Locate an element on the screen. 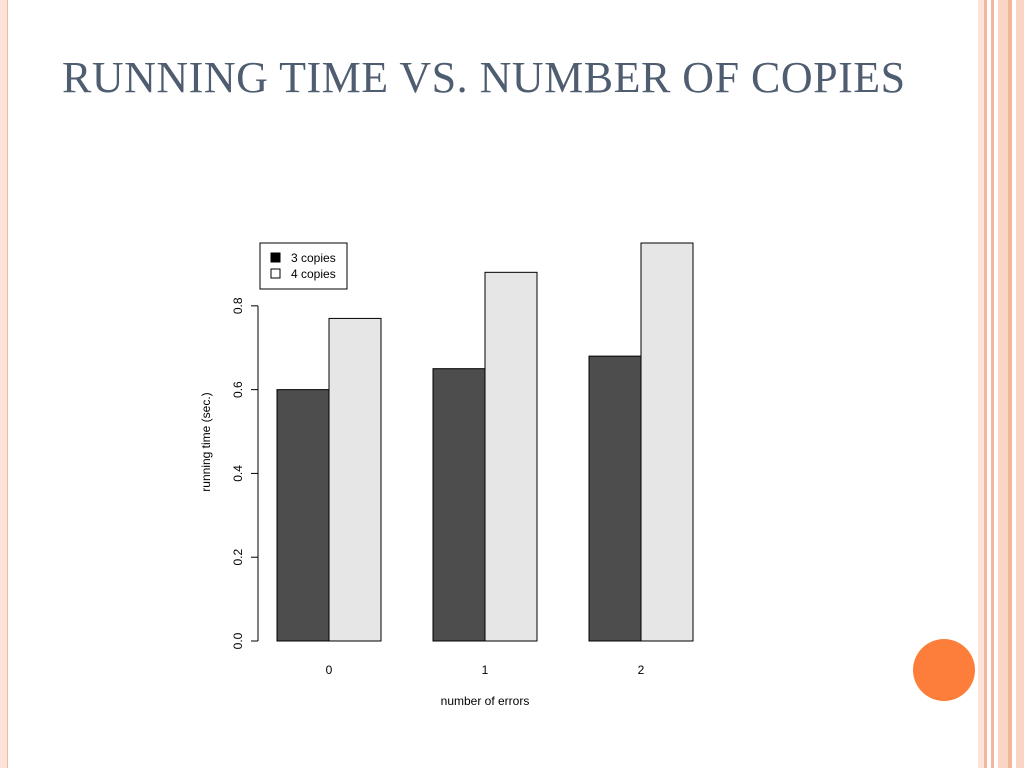  x-tick-label: 2 is located at coordinates (641, 670).